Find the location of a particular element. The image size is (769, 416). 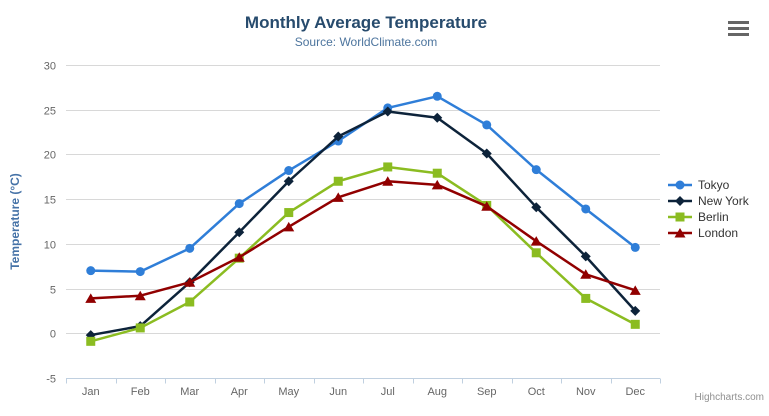

legend-label: Tokyo is located at coordinates (714, 185).